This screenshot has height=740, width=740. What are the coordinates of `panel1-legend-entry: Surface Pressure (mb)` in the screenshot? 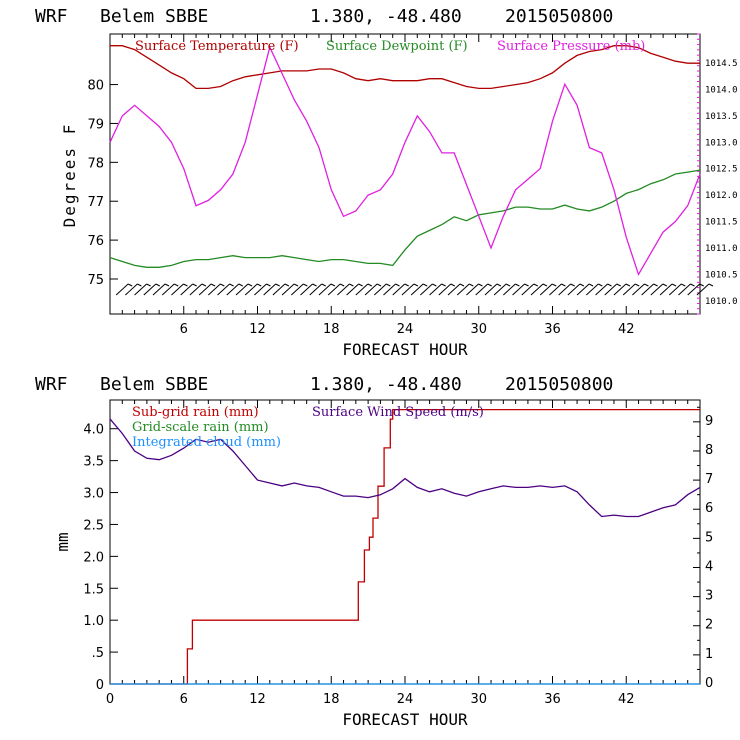 It's located at (571, 46).